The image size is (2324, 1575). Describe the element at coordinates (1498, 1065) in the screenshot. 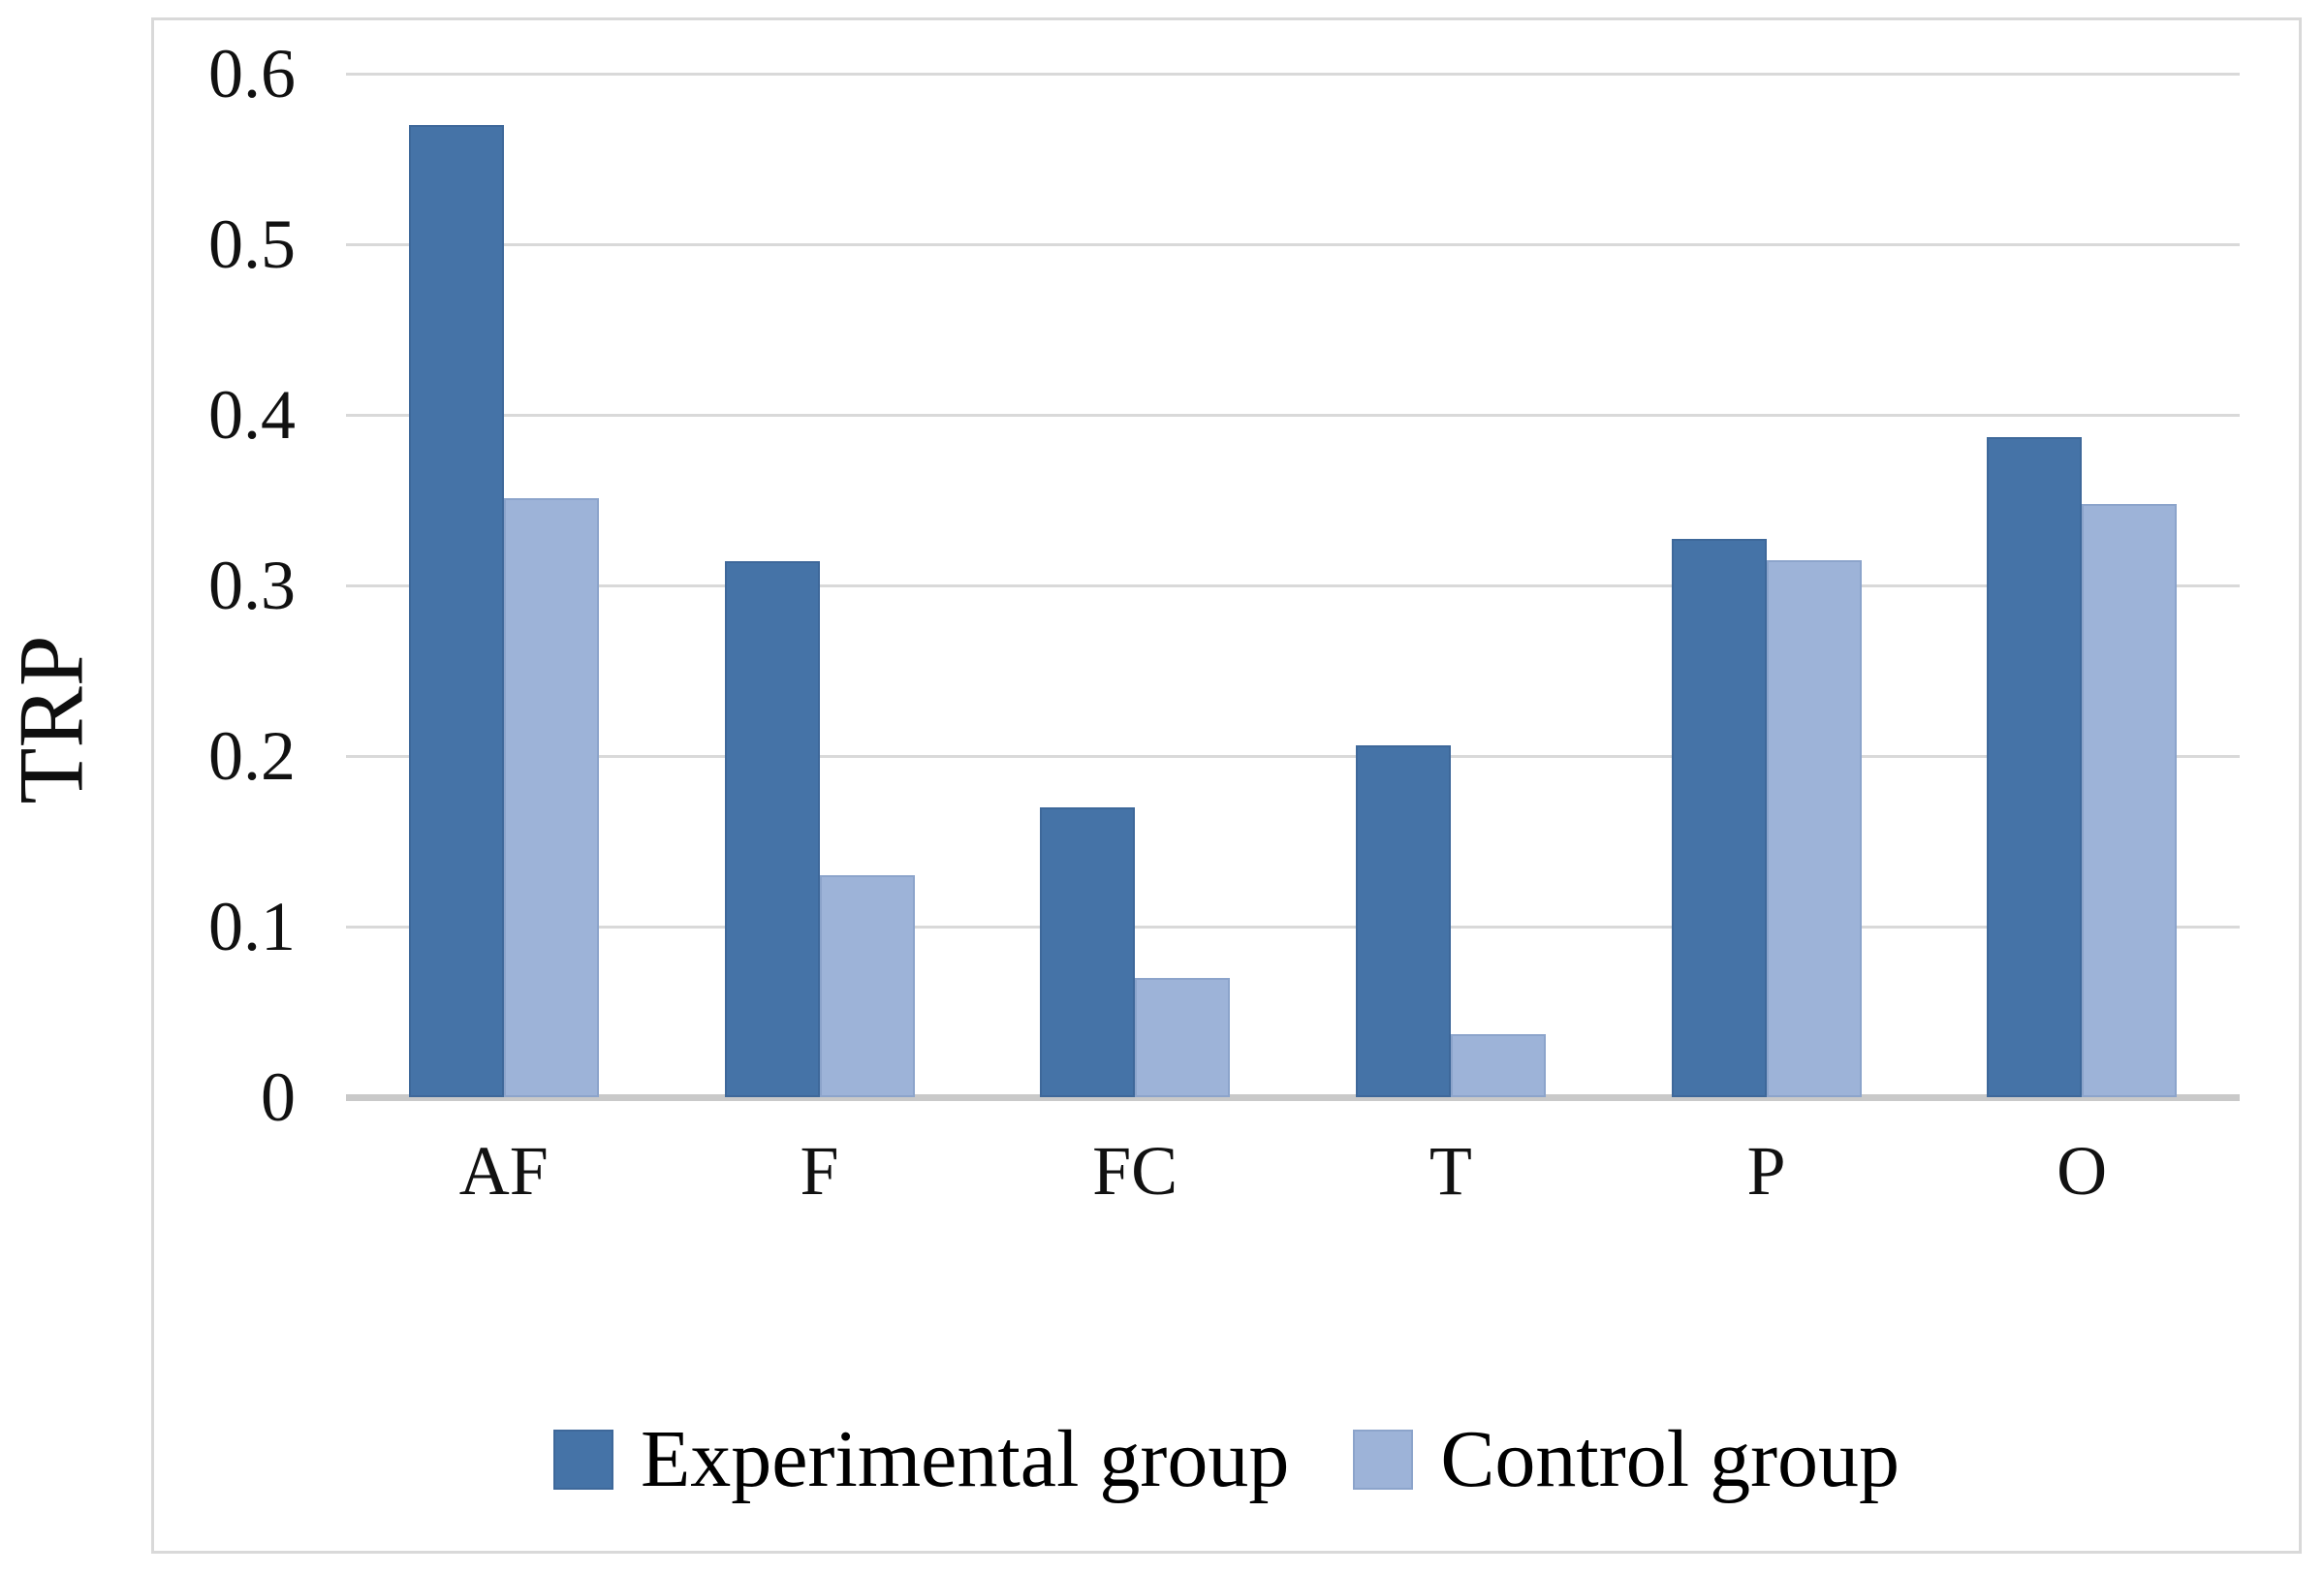

I see `bar-control-group-T` at that location.